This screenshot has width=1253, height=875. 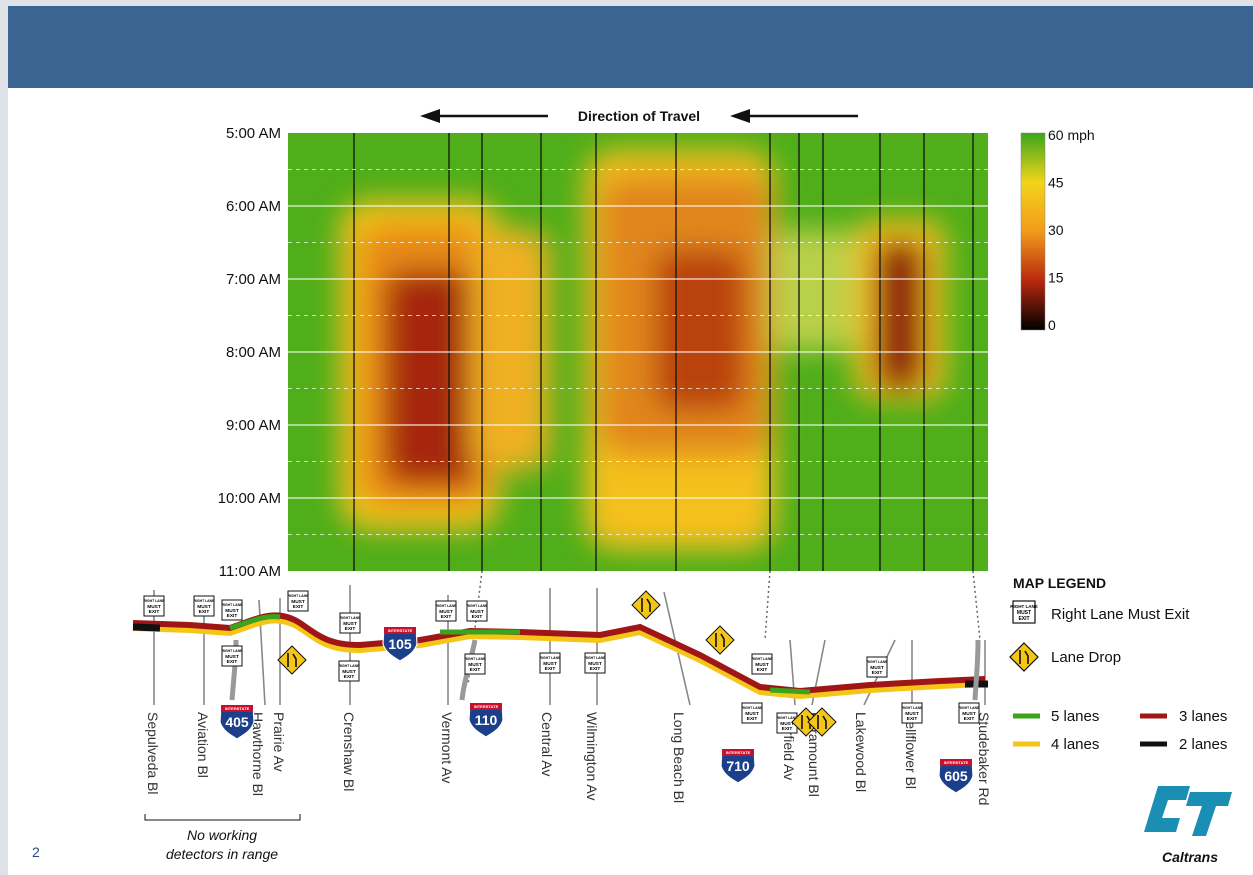 I want to click on colorbar: 60 mph 45 30 15 0, so click(x=1057, y=230).